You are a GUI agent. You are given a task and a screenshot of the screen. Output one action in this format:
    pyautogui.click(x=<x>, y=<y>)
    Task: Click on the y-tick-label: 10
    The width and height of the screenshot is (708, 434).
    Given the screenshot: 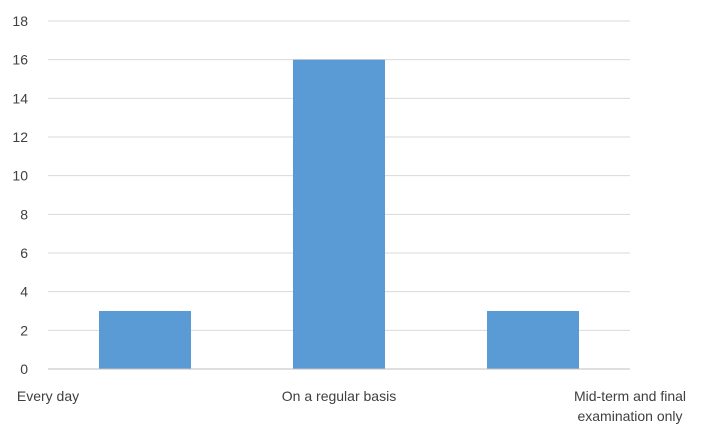 What is the action you would take?
    pyautogui.click(x=20, y=176)
    